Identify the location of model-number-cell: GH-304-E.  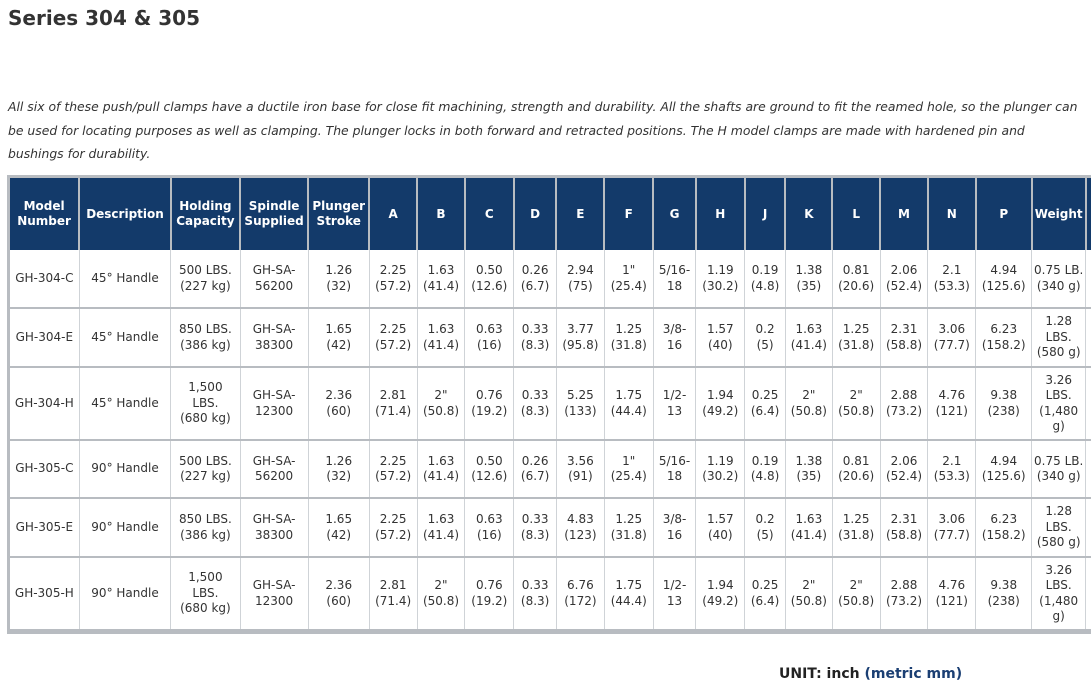
(45, 338).